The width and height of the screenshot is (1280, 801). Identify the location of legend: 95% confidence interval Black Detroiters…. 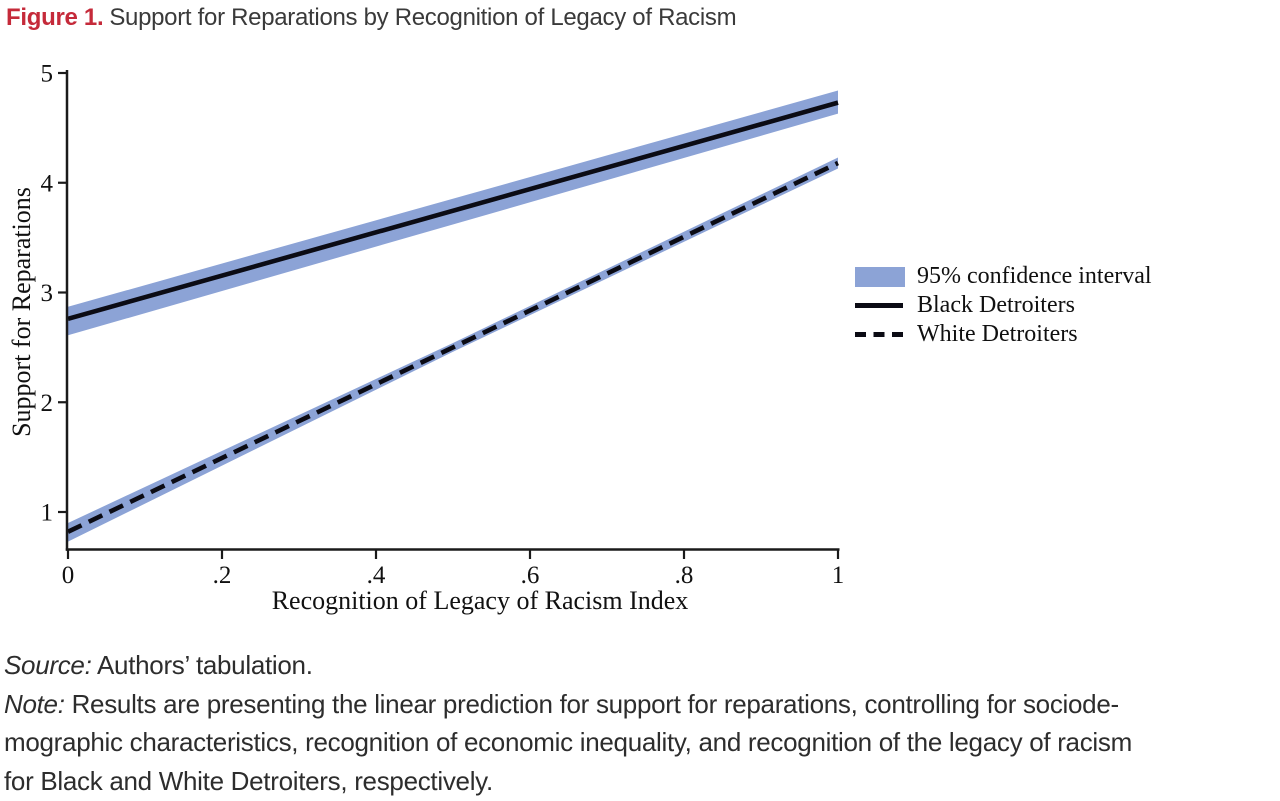
(1003, 305).